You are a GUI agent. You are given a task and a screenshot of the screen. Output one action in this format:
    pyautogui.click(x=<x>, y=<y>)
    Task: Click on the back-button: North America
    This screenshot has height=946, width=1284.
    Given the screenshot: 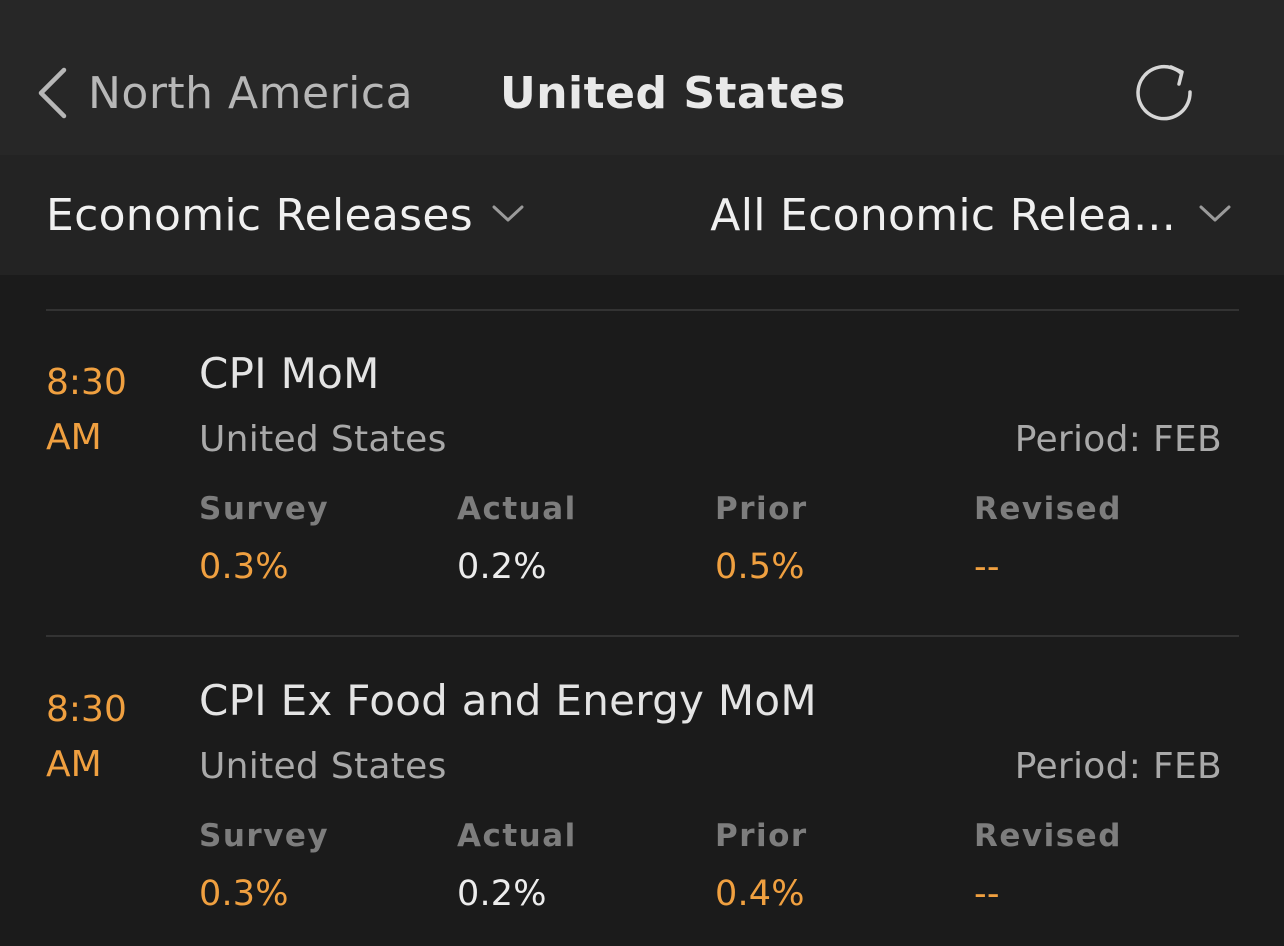 What is the action you would take?
    pyautogui.click(x=224, y=93)
    